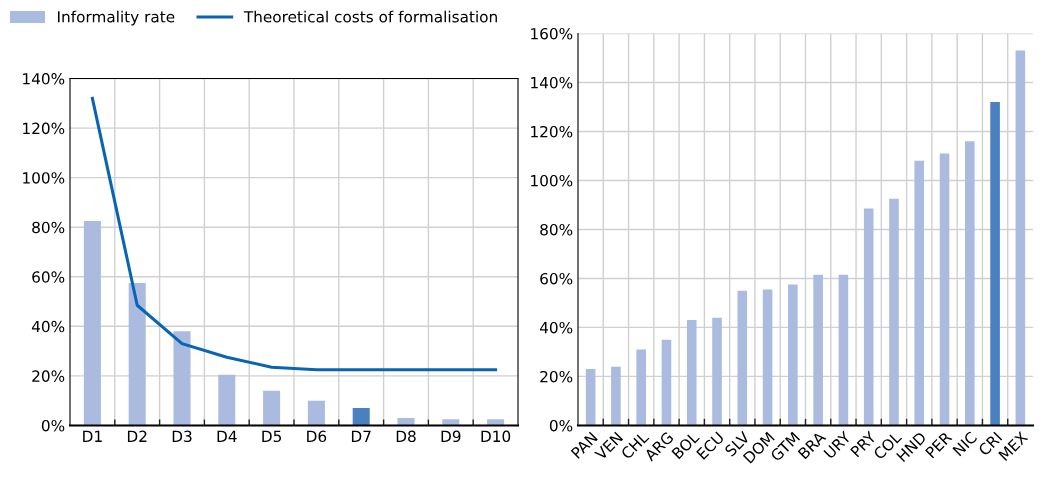  I want to click on x-tick-label: D8, so click(406, 436).